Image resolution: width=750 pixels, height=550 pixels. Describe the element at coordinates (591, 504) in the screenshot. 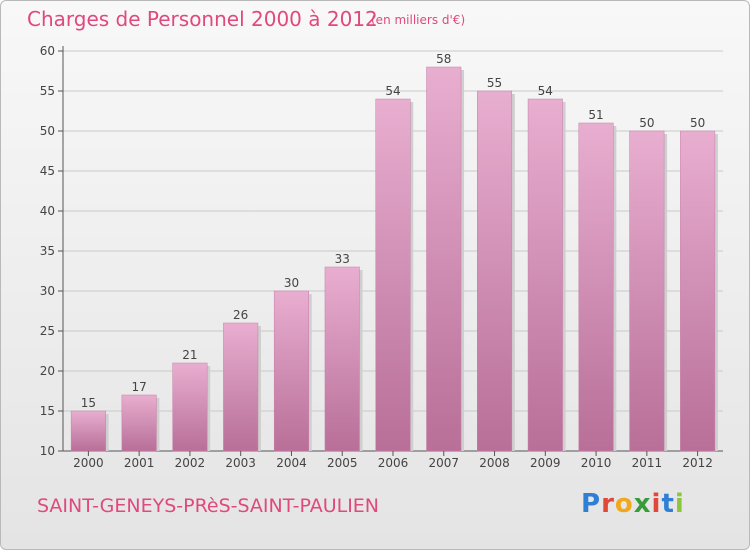

I see `logo-letter: P` at that location.